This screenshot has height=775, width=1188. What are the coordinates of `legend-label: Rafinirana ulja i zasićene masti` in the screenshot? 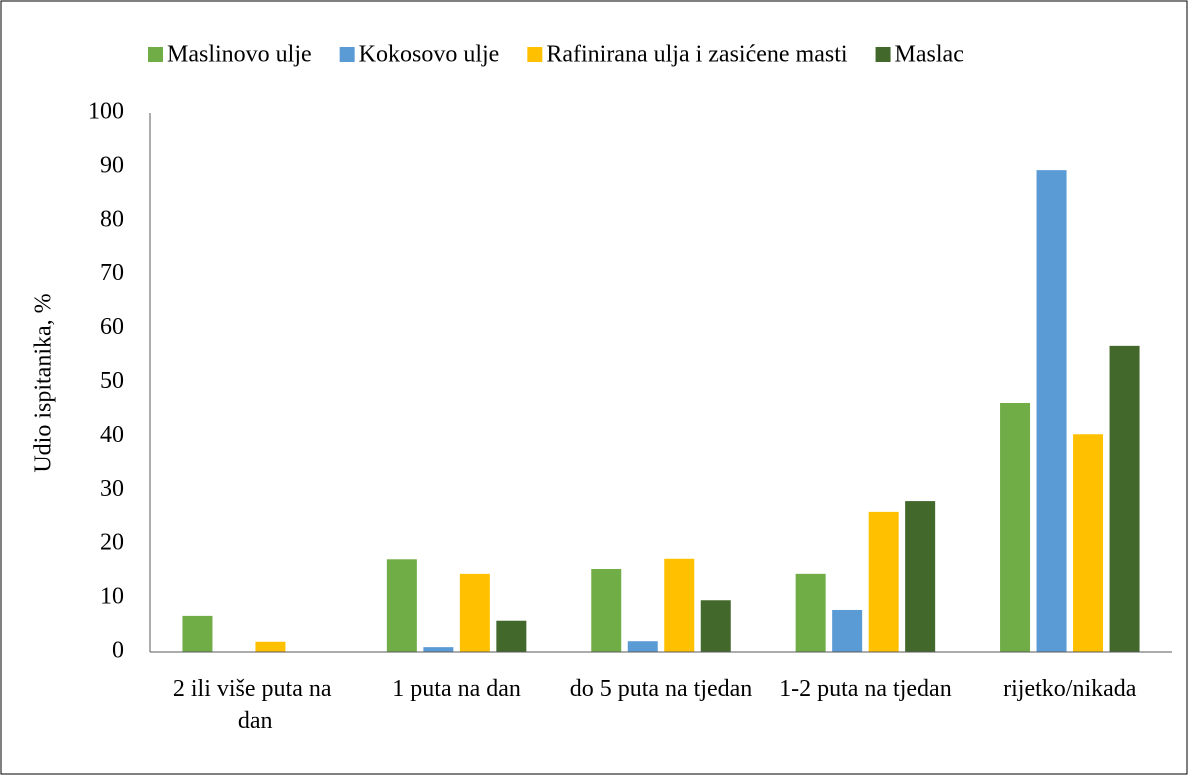 It's located at (697, 55).